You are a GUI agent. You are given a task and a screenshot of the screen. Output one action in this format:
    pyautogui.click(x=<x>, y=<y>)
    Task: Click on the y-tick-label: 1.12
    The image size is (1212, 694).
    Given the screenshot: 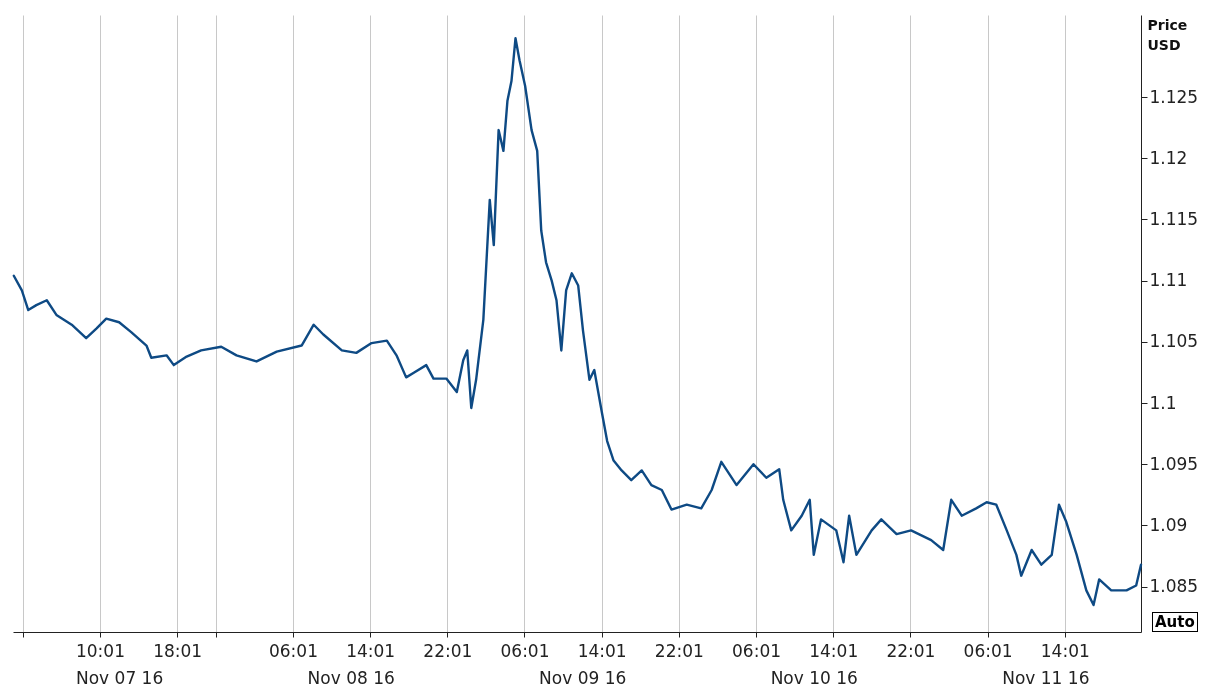 What is the action you would take?
    pyautogui.click(x=1168, y=157)
    